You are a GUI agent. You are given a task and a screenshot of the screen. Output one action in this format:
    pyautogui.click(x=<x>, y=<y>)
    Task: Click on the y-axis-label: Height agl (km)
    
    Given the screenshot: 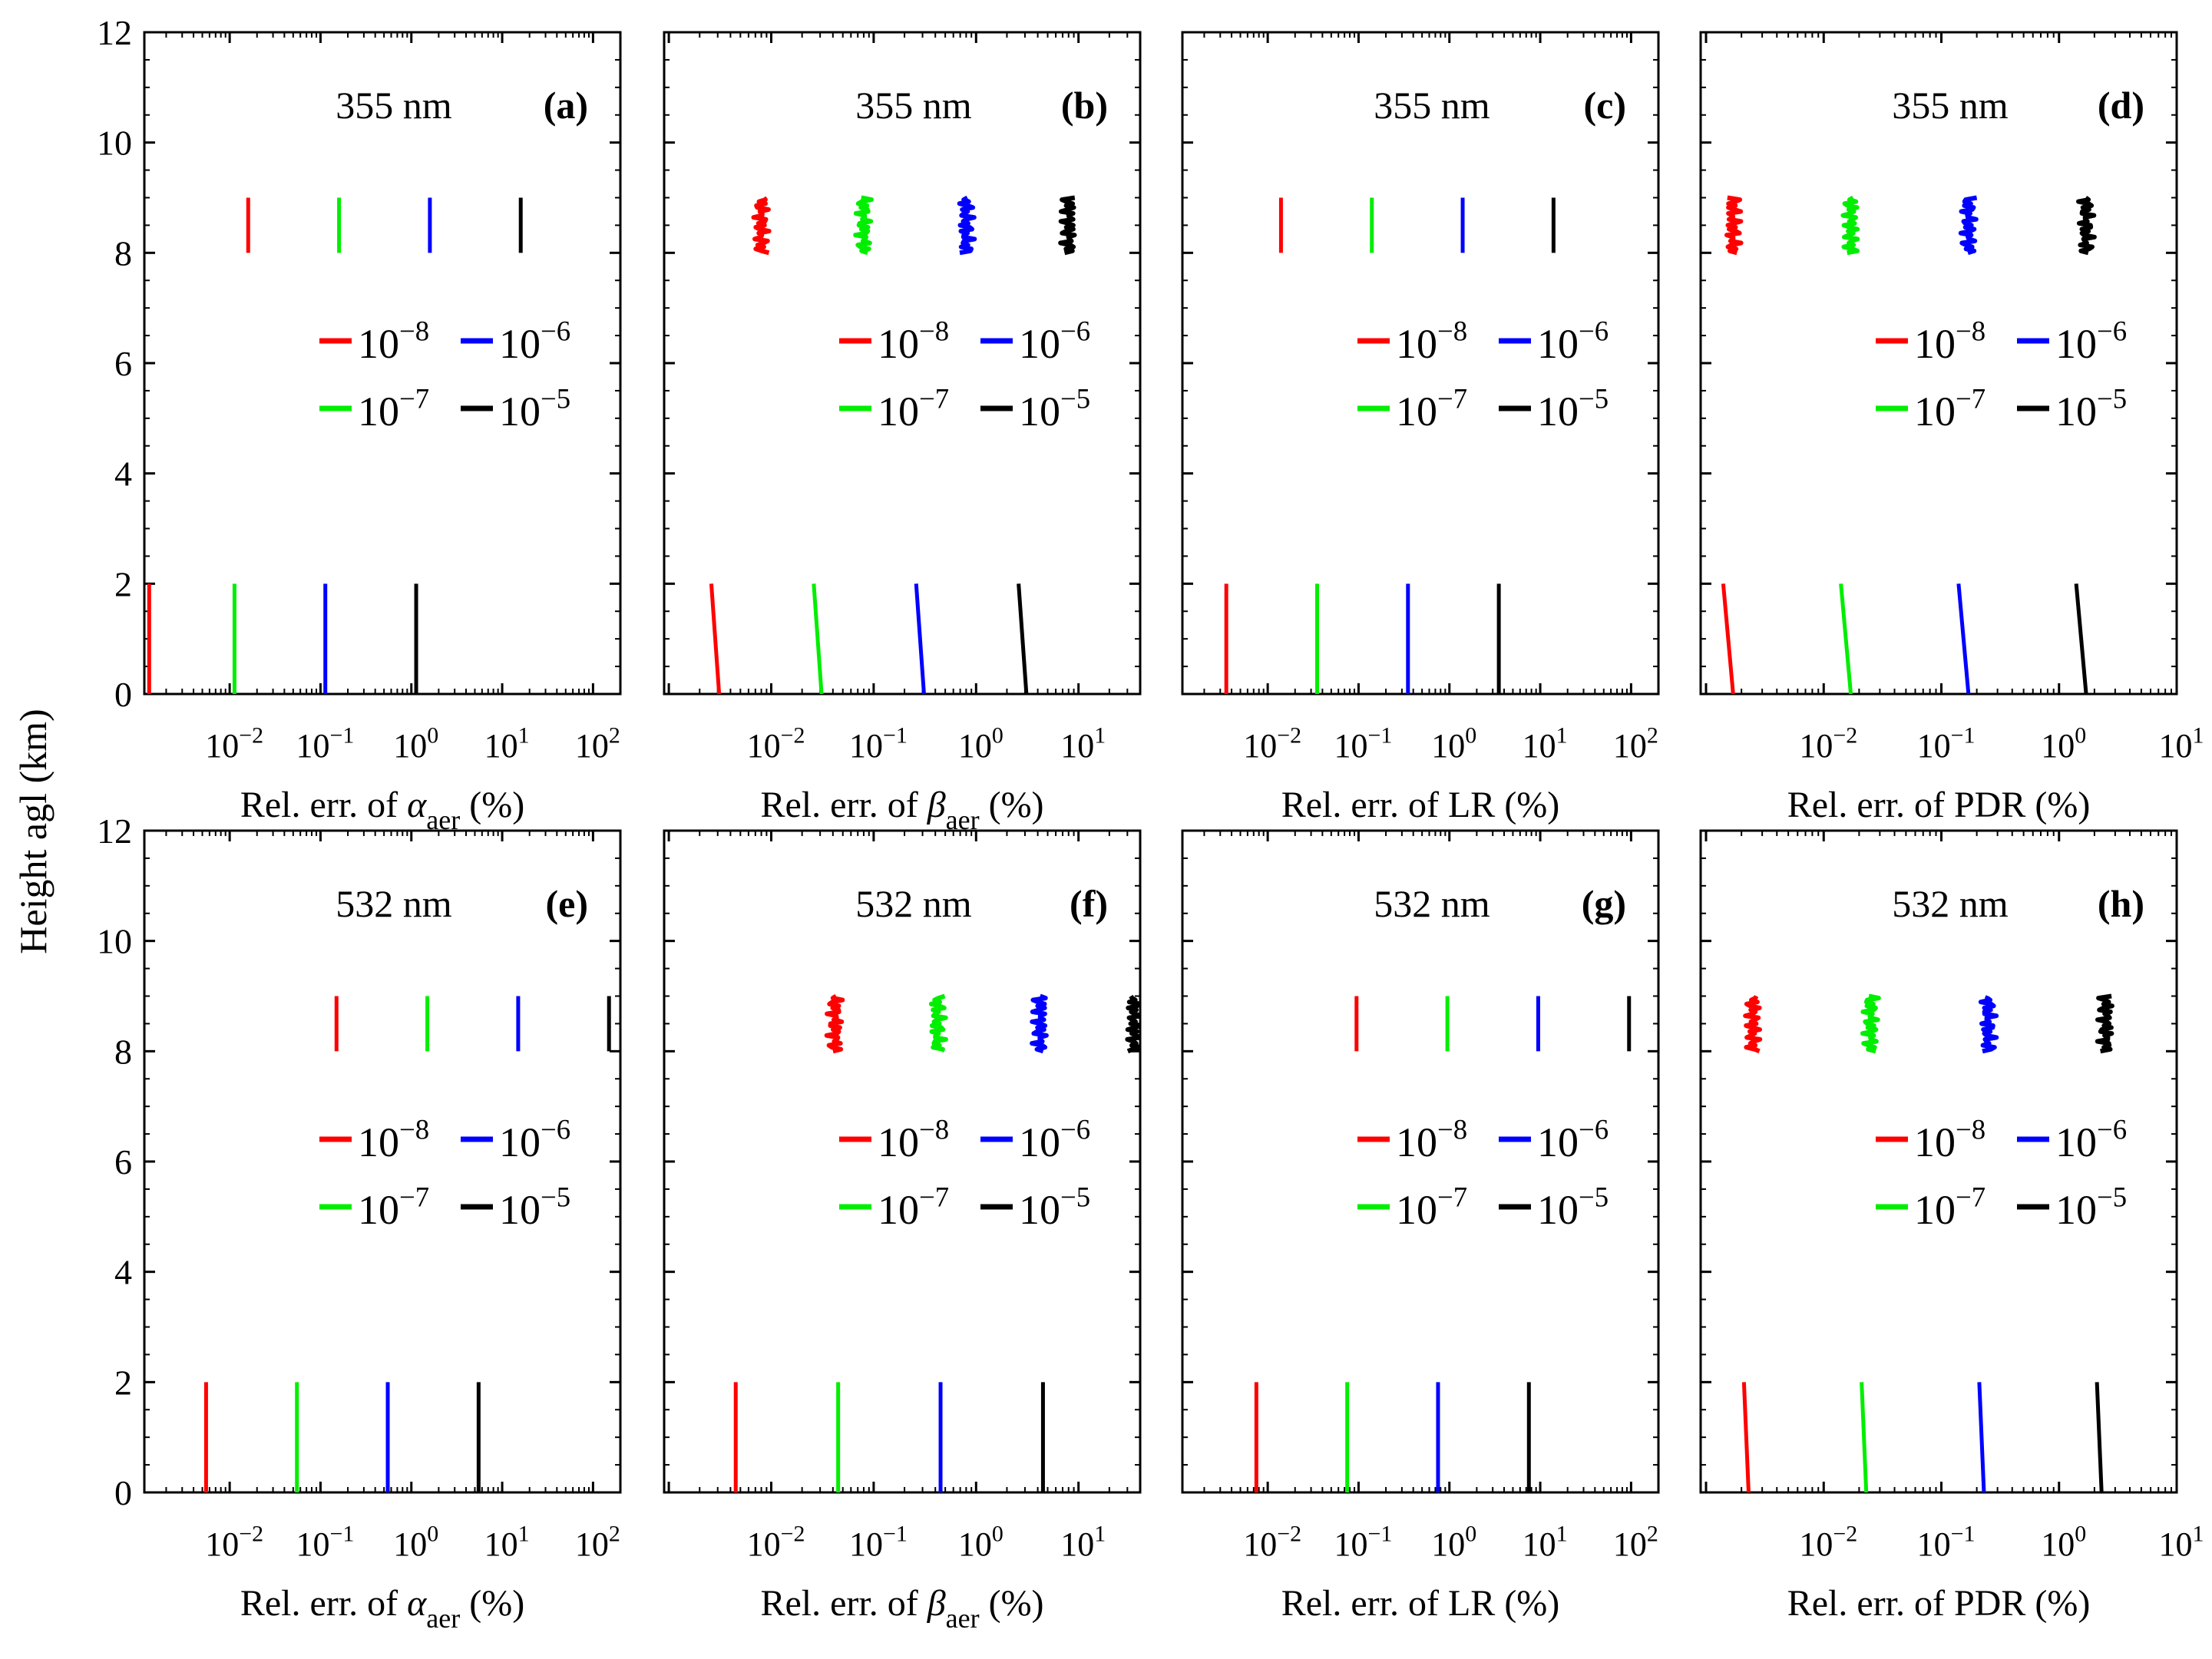 What is the action you would take?
    pyautogui.click(x=33, y=831)
    